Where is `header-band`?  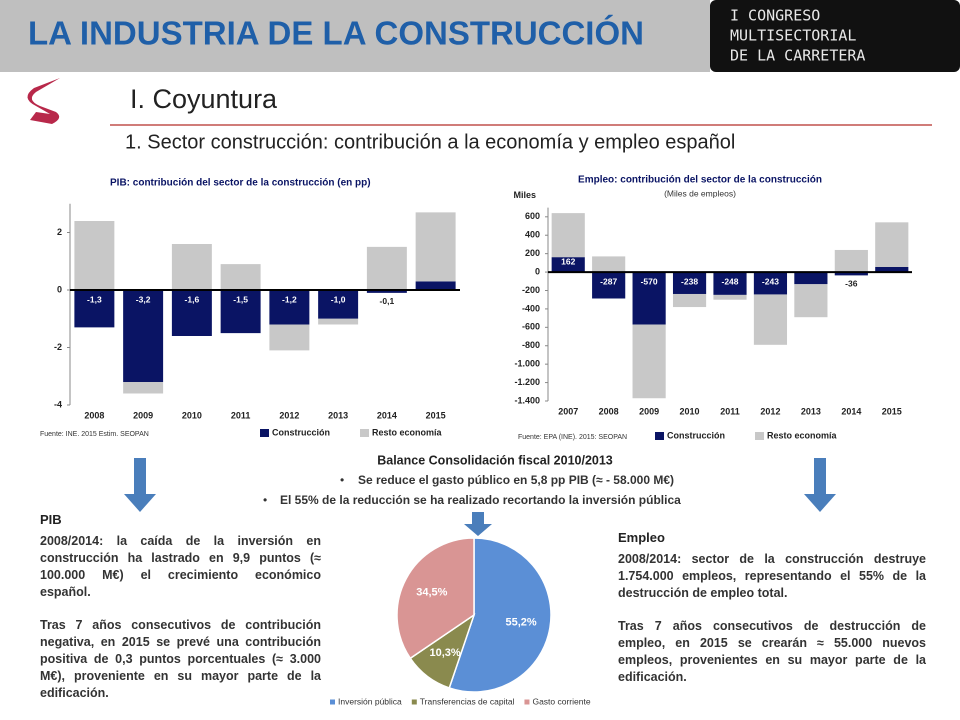
header-band is located at coordinates (355, 36).